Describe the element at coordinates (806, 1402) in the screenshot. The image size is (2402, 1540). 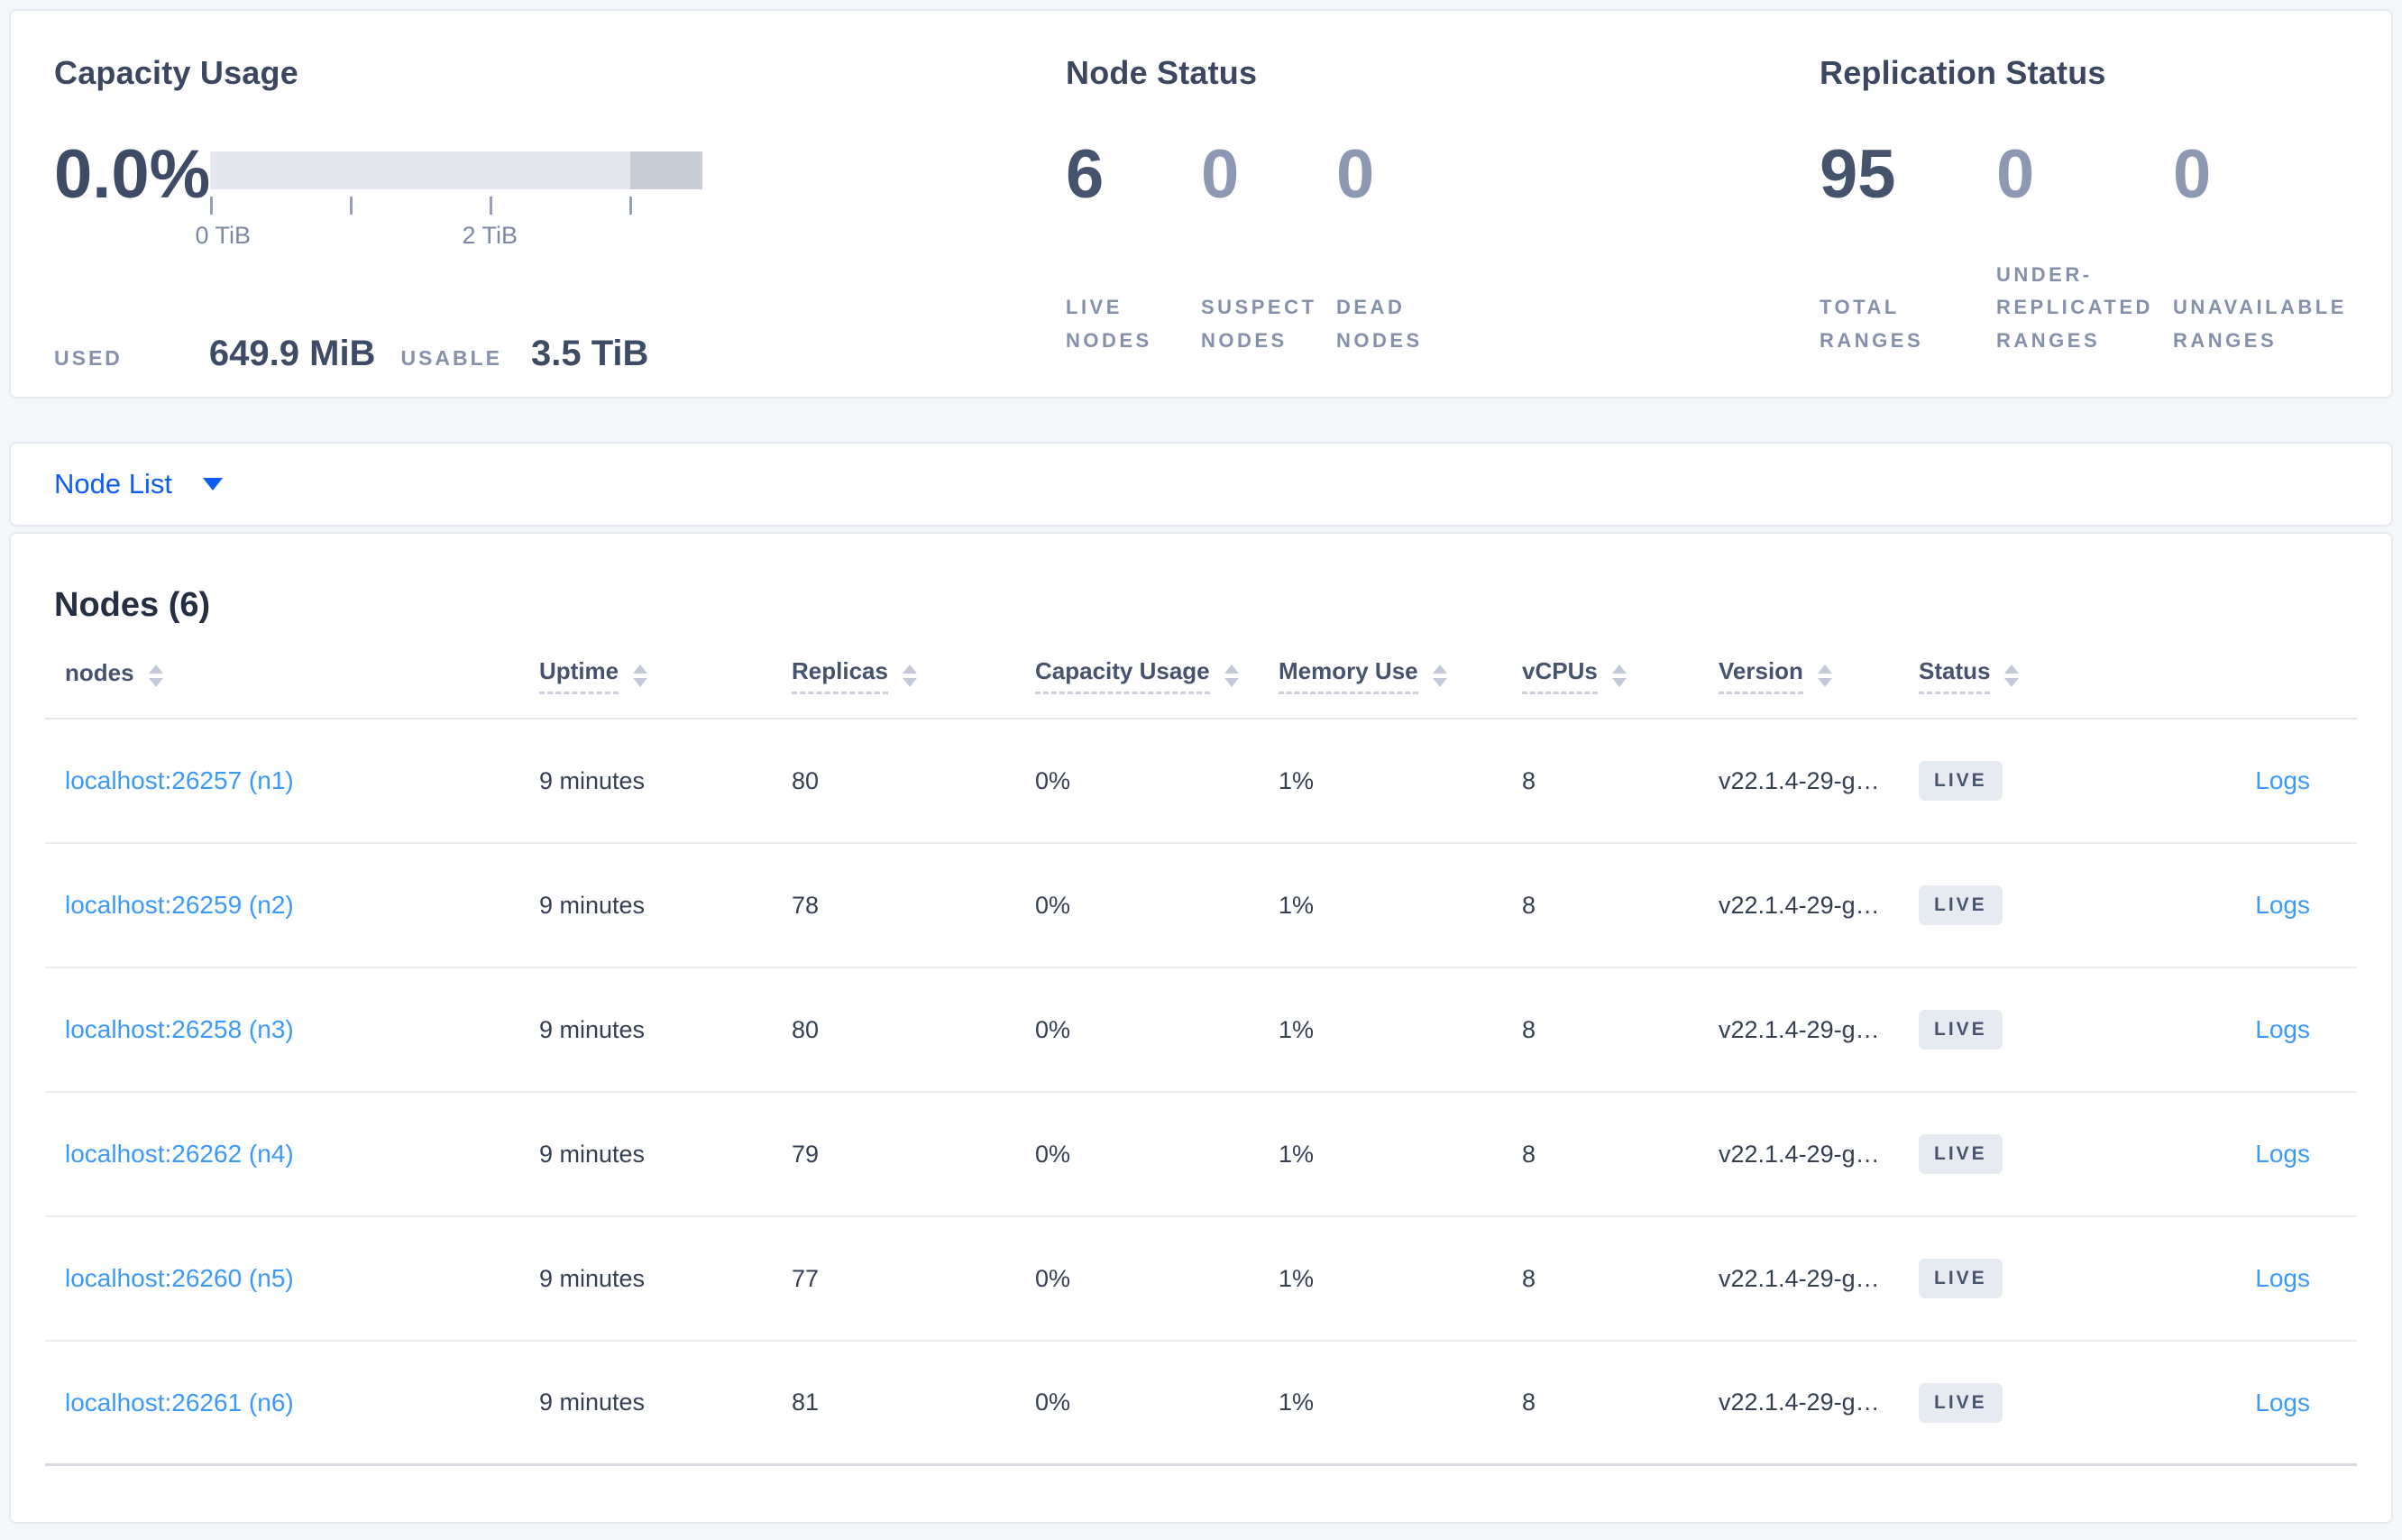
I see `replicas-cell: 81` at that location.